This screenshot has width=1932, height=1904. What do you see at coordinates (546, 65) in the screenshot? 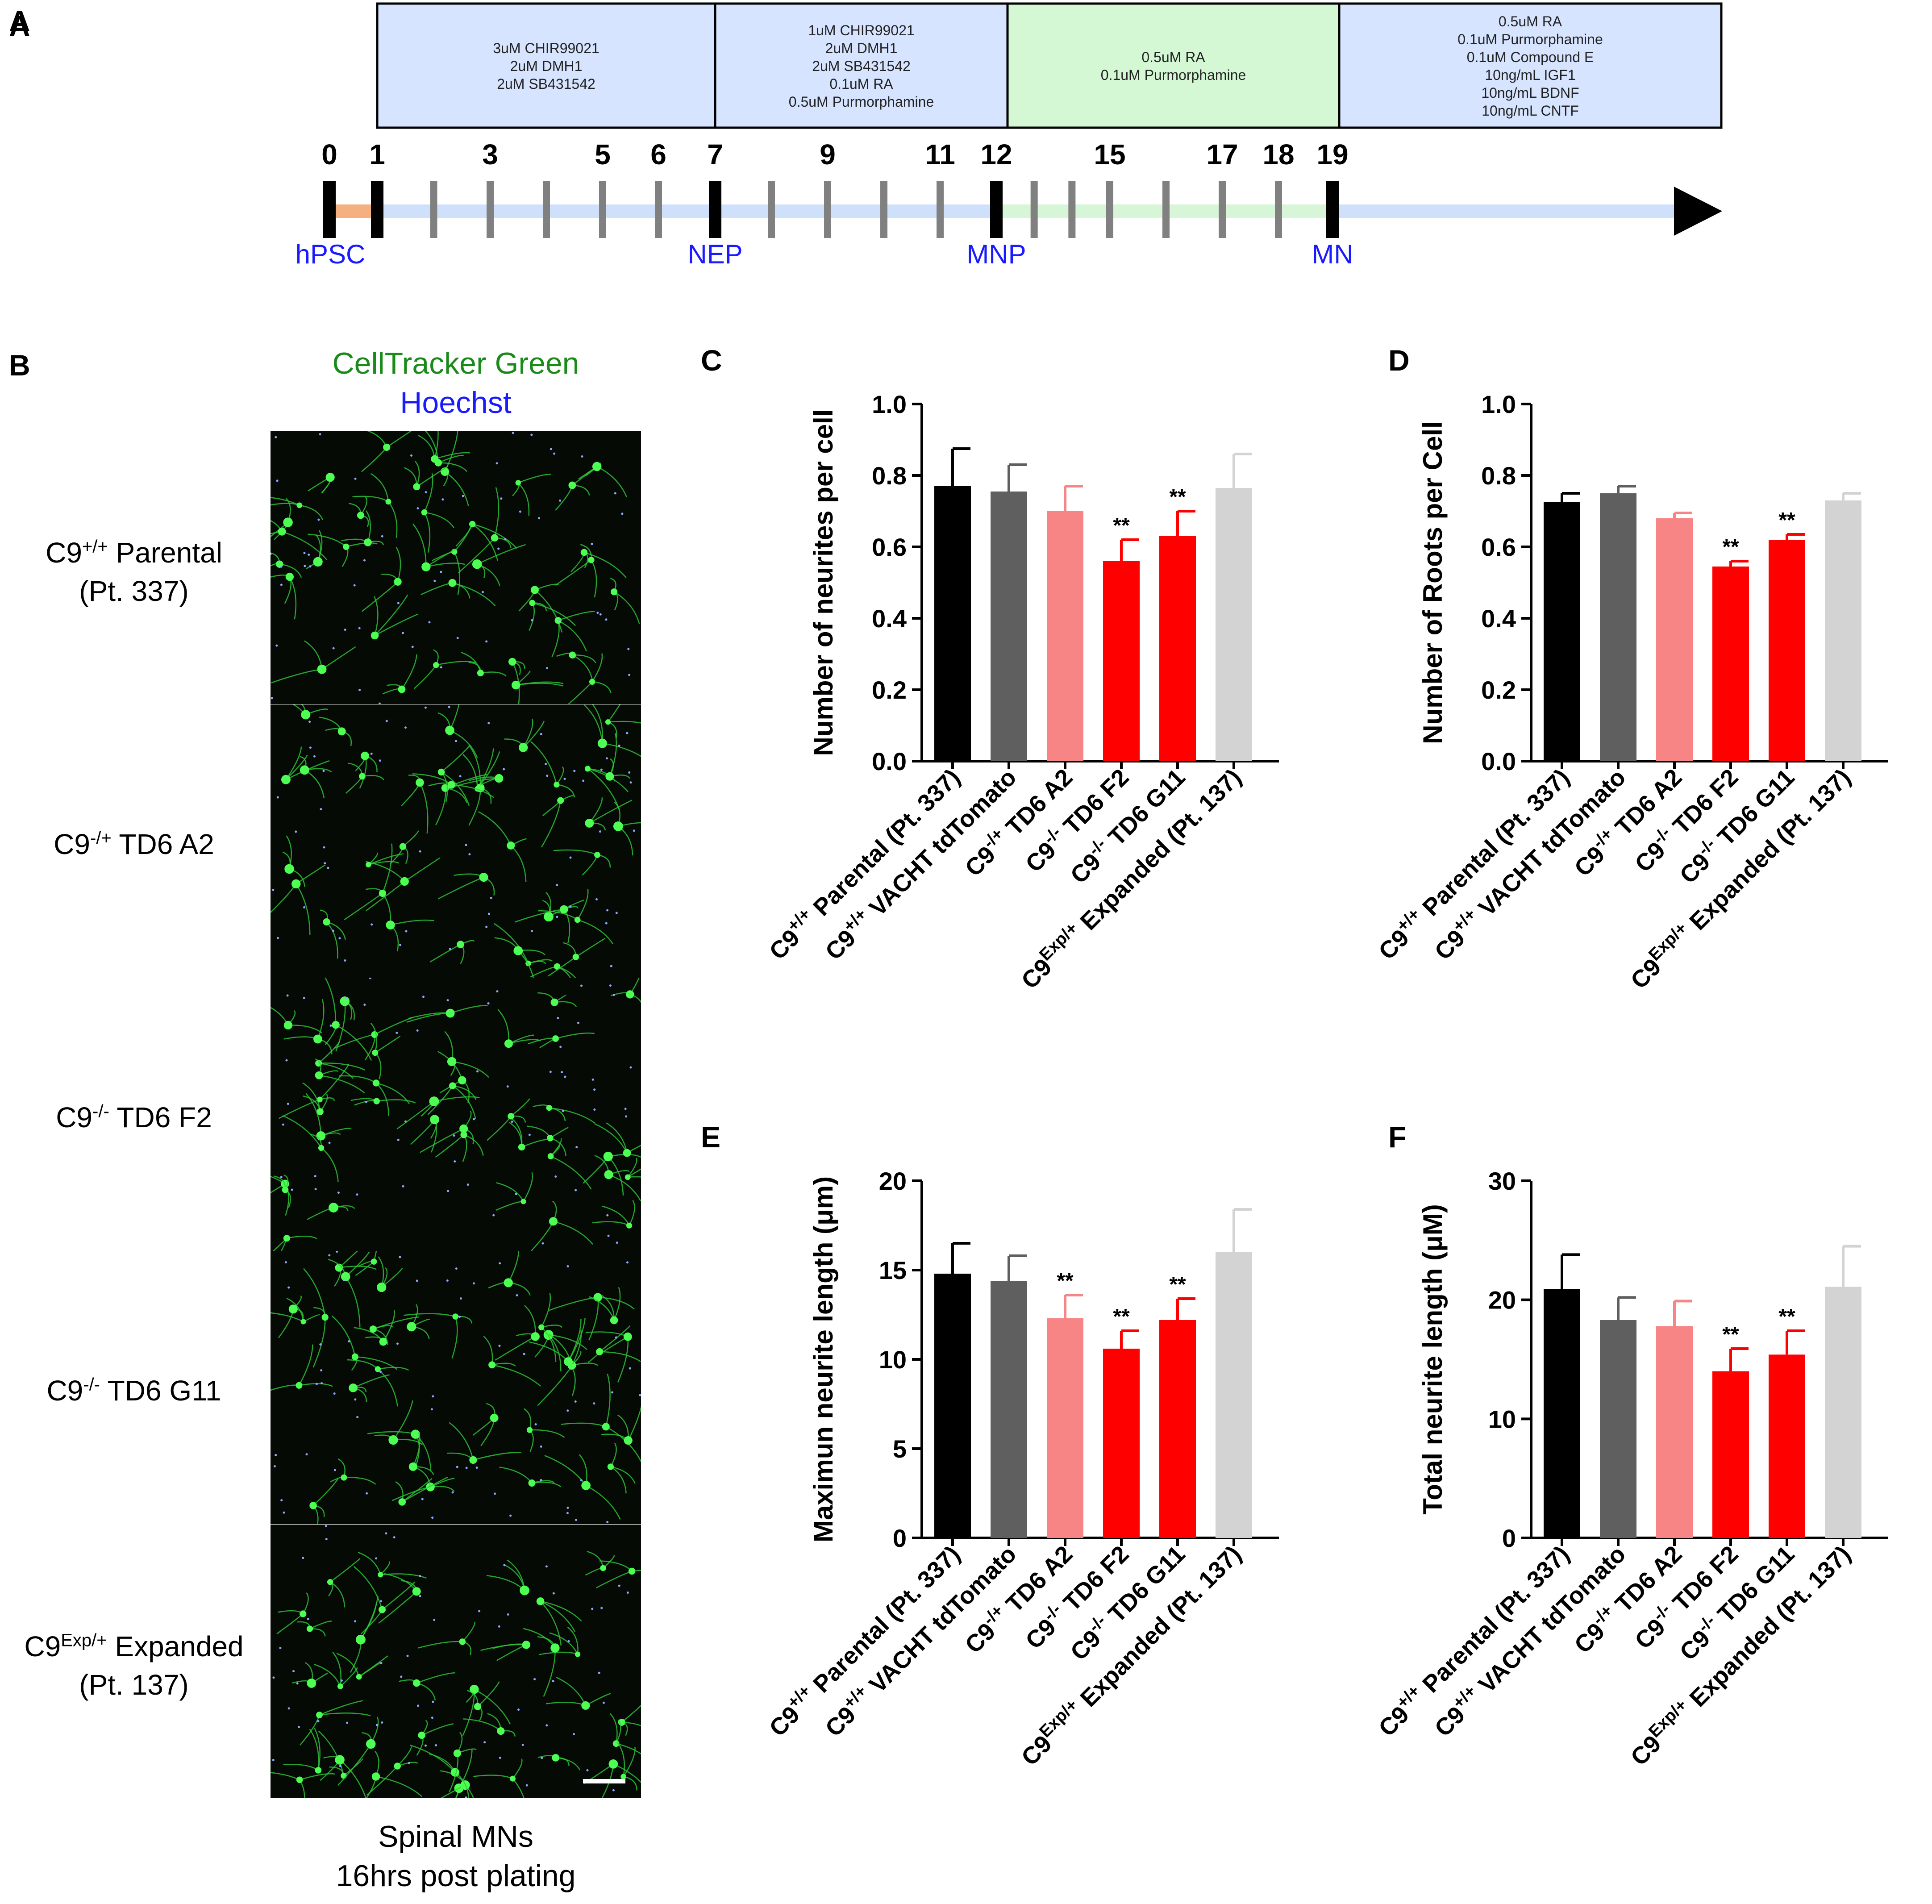
I see `condition-box-1: 3uM CHIR99021 2uM DMH1 2uM SB431542` at bounding box center [546, 65].